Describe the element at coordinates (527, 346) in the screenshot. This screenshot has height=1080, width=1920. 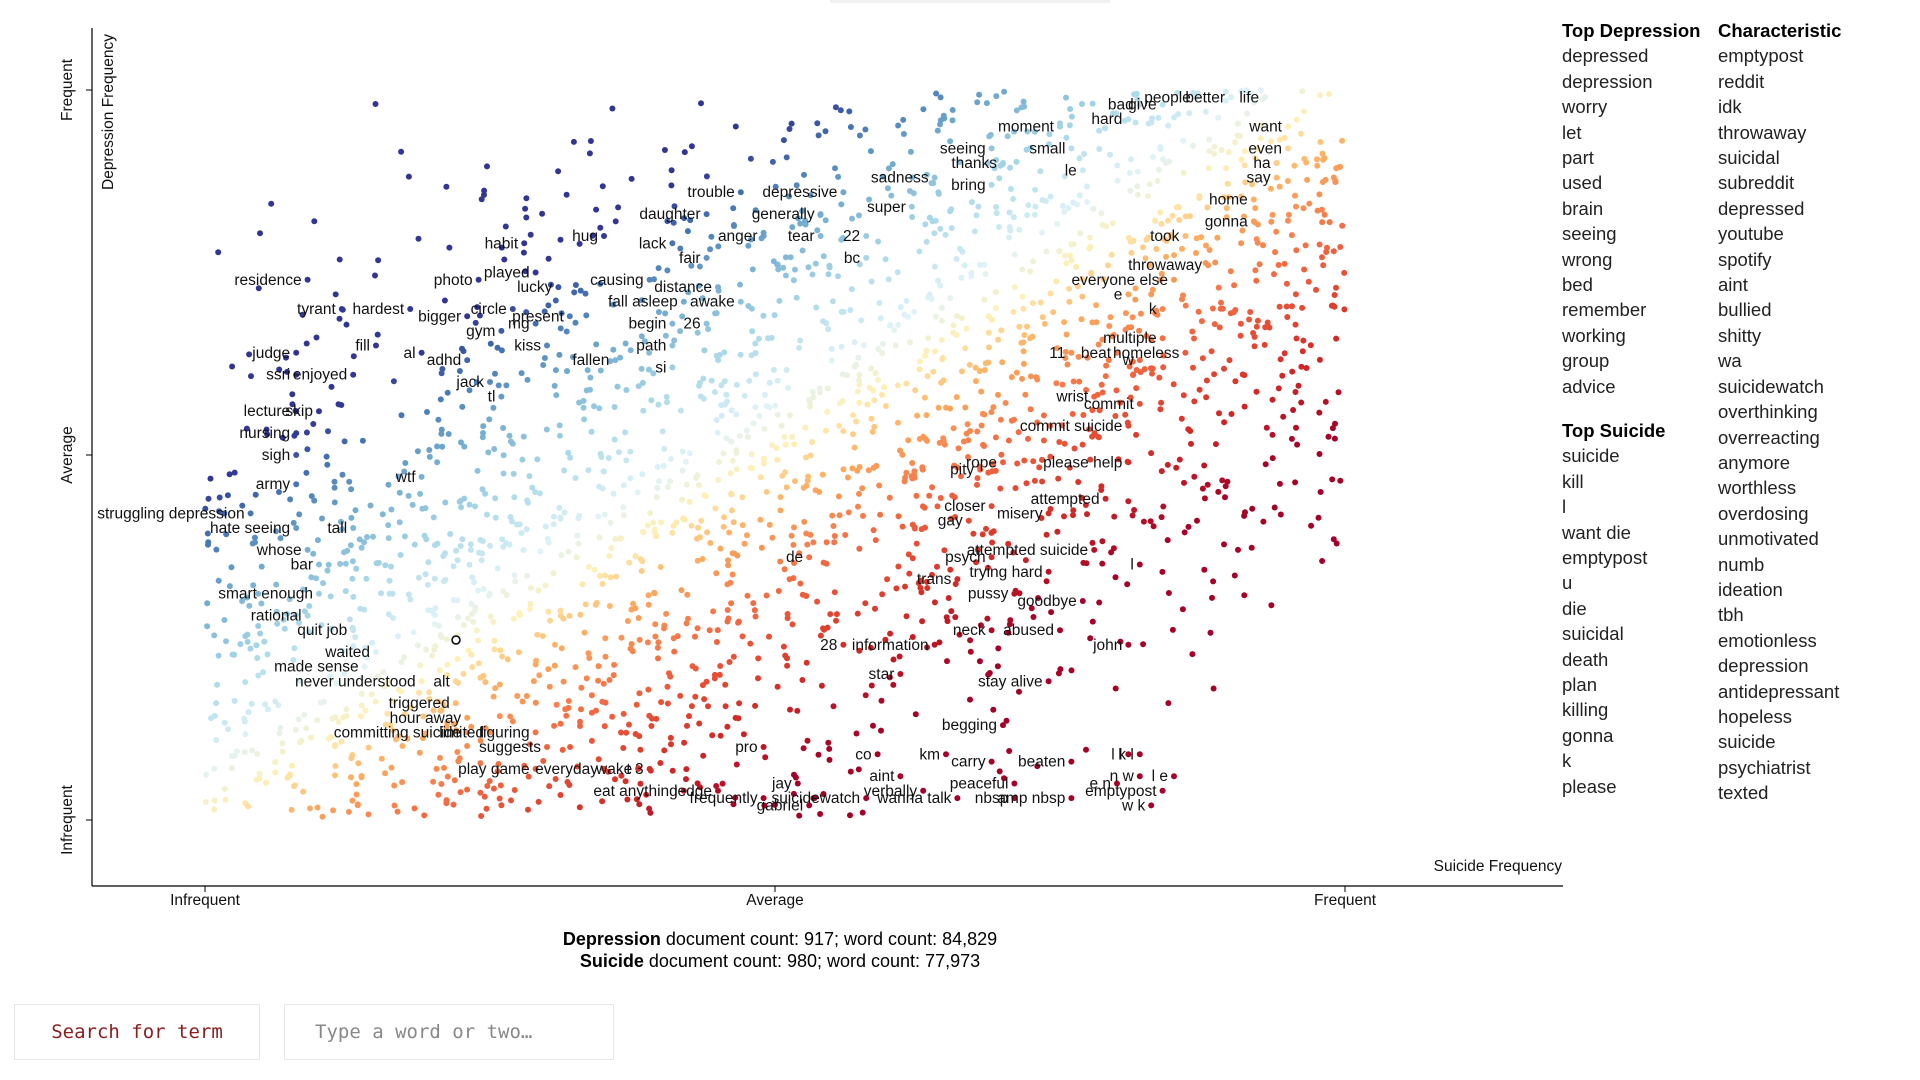
I see `term-label: kiss` at that location.